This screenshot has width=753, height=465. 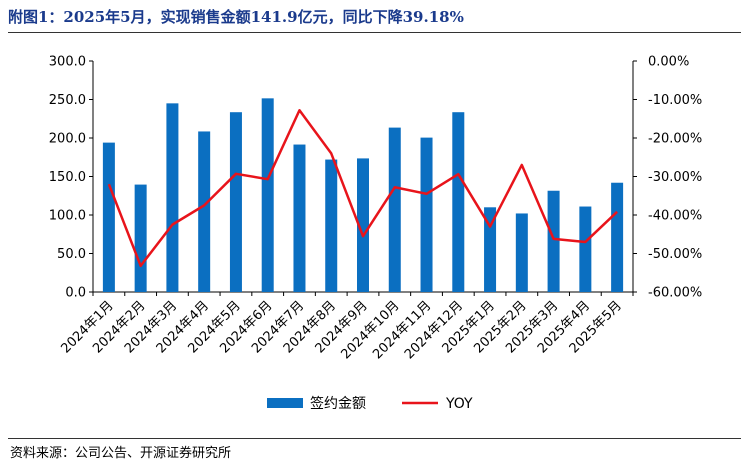 What do you see at coordinates (67, 100) in the screenshot?
I see `left-tick-label: 250.0` at bounding box center [67, 100].